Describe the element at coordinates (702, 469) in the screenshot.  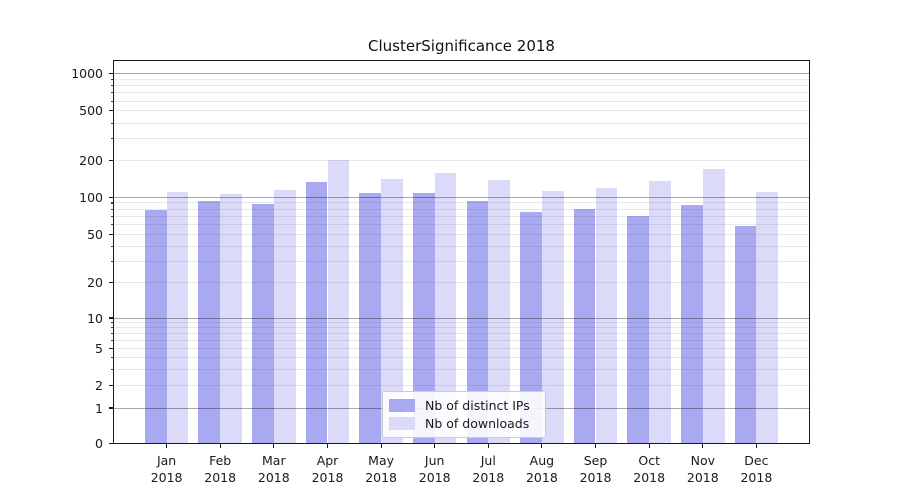
I see `x-tick-label: Nov 2018` at that location.